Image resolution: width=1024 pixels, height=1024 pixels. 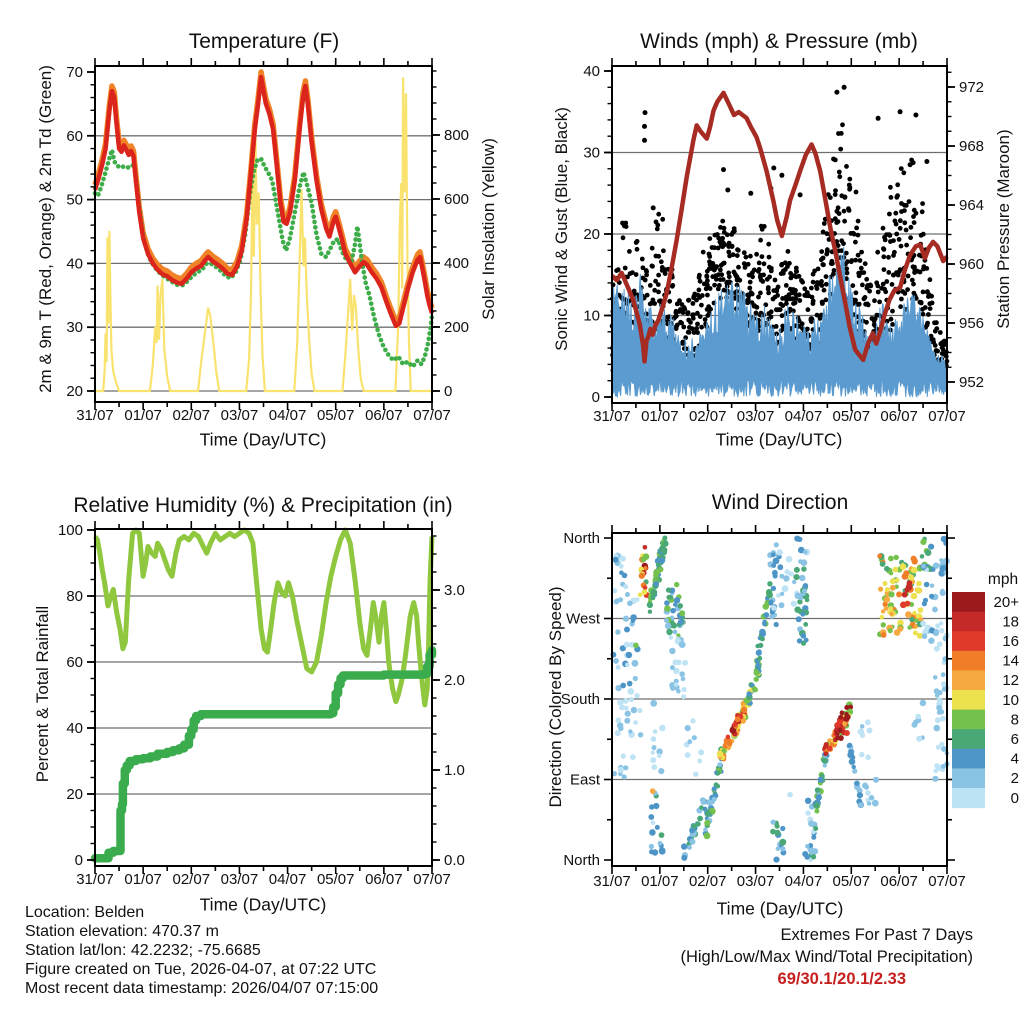 What do you see at coordinates (1010, 641) in the screenshot?
I see `svg-text: 16` at bounding box center [1010, 641].